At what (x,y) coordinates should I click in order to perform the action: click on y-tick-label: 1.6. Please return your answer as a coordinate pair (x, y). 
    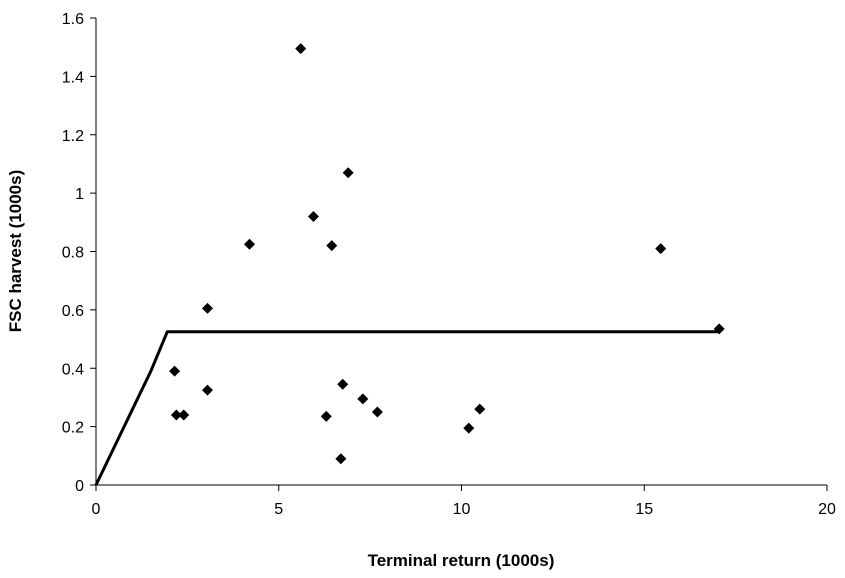
    Looking at the image, I should click on (73, 19).